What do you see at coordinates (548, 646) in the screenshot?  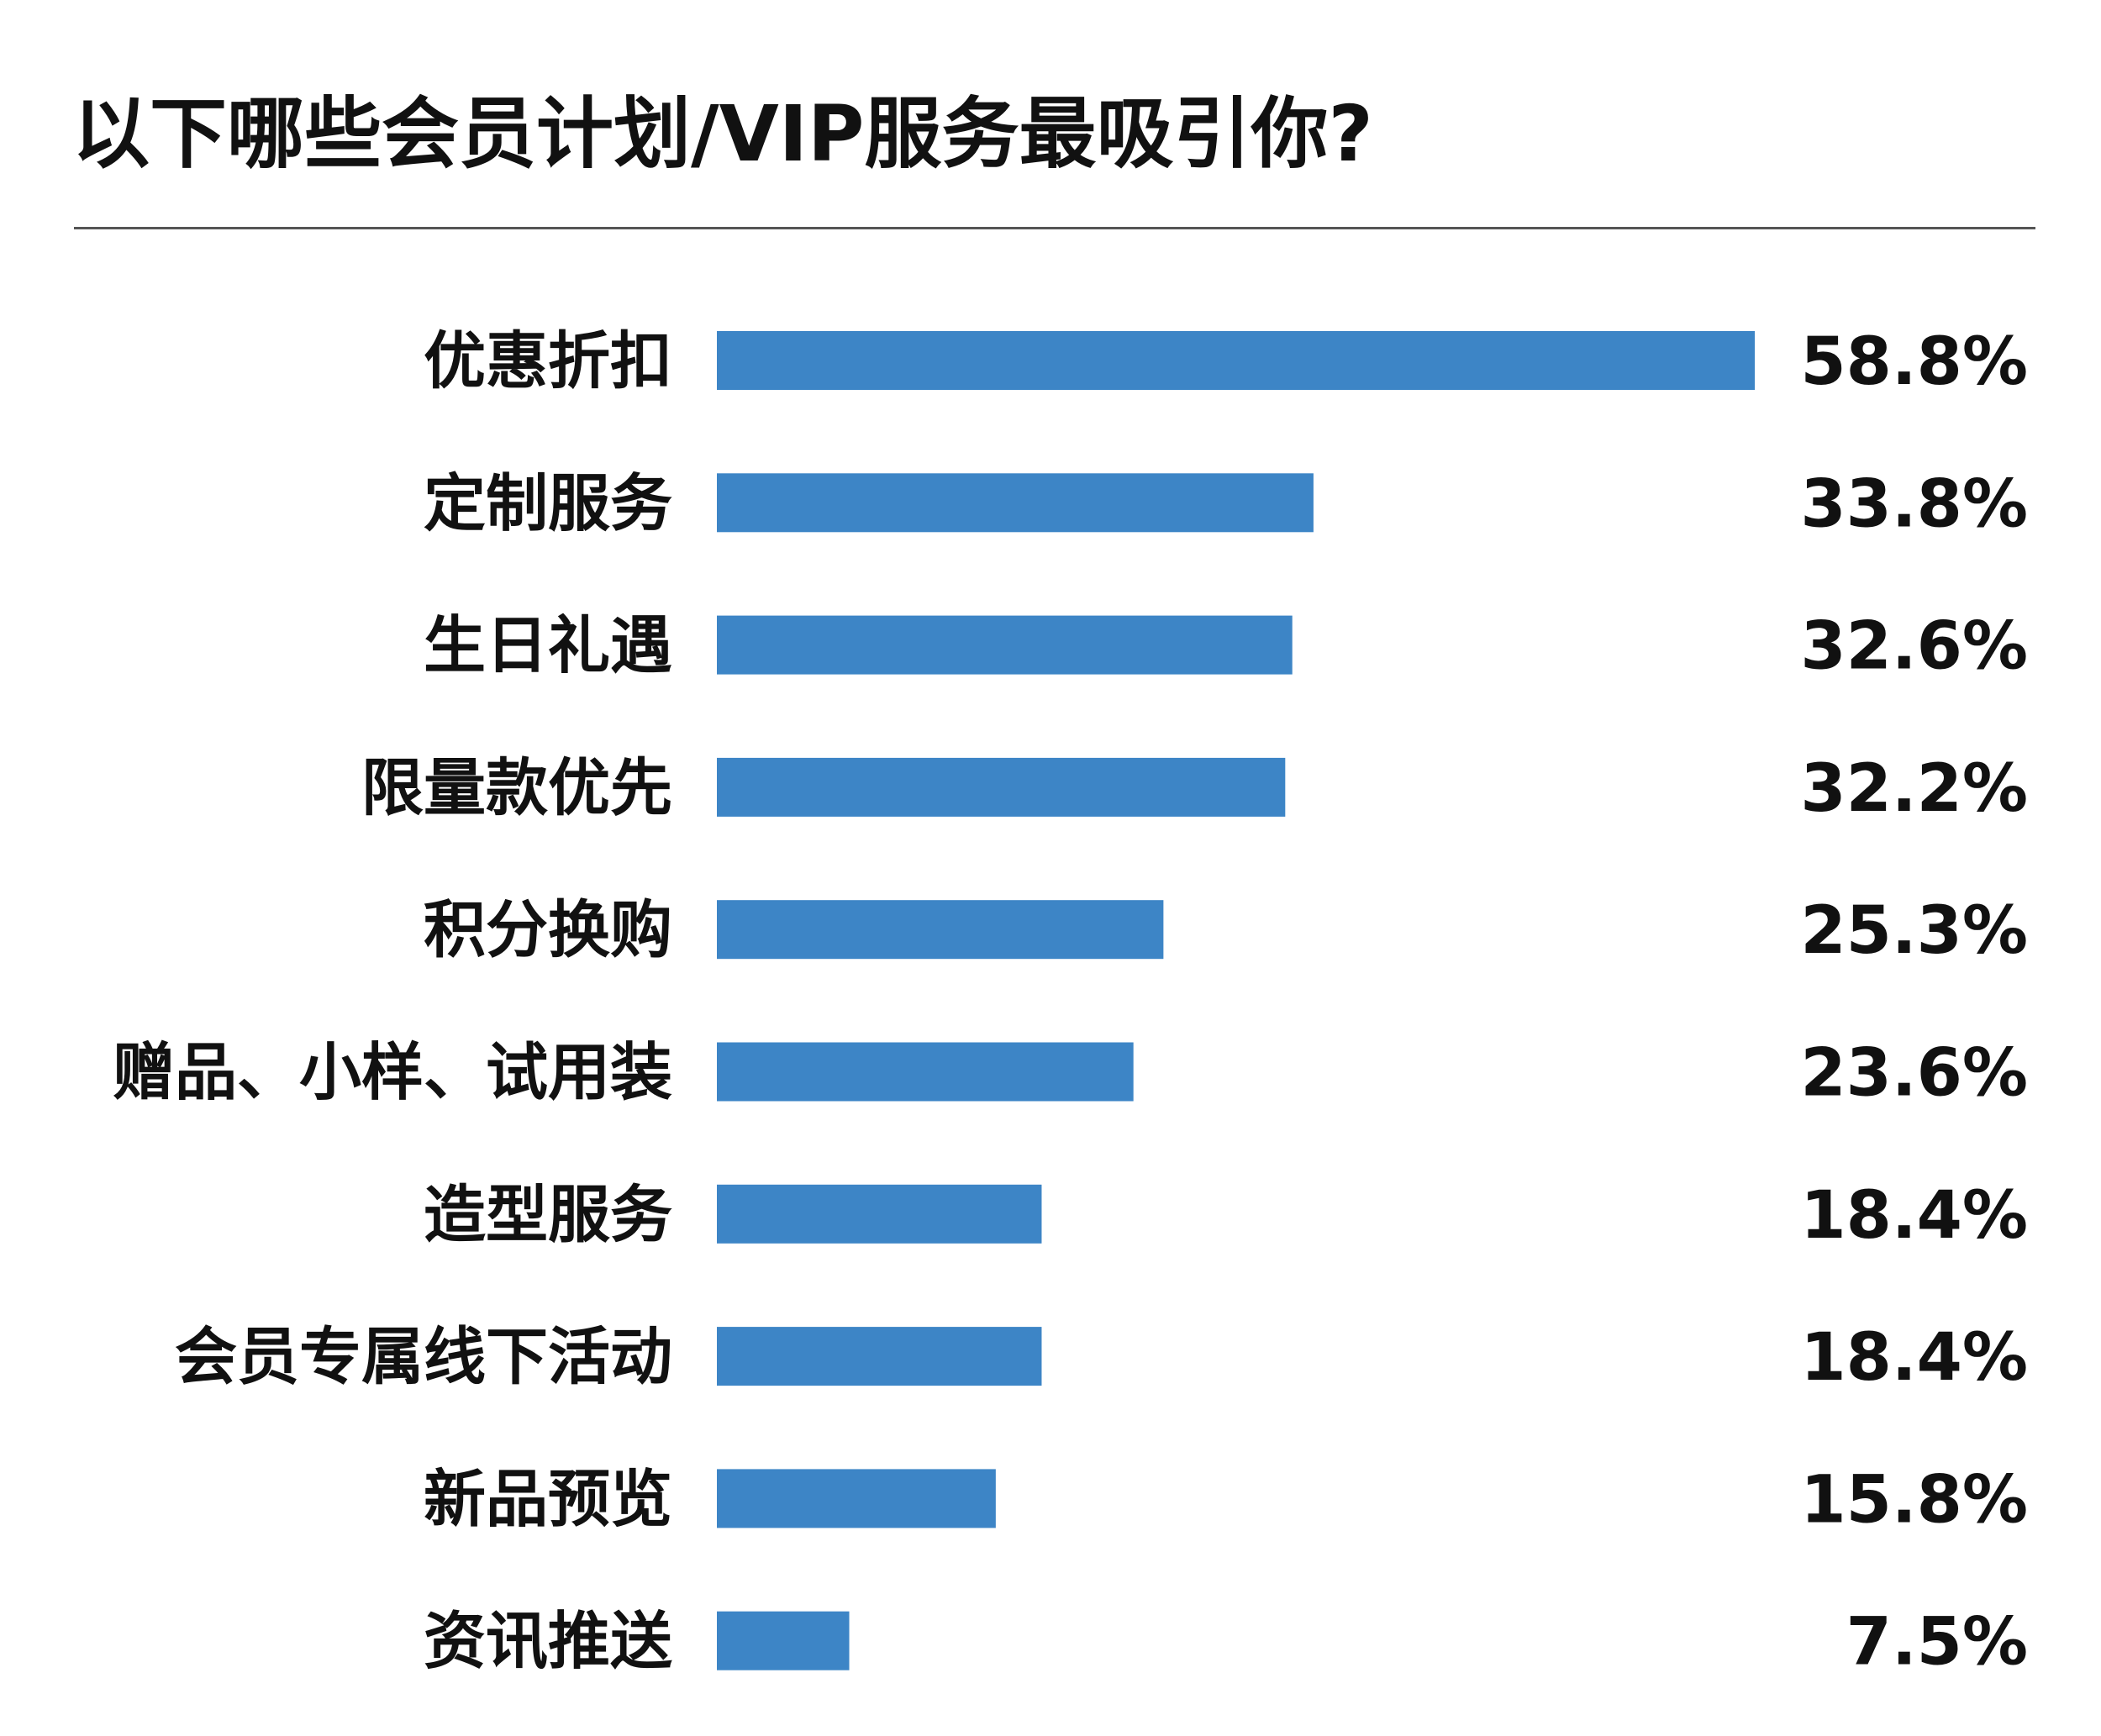 I see `category-label: 生日礼遇` at bounding box center [548, 646].